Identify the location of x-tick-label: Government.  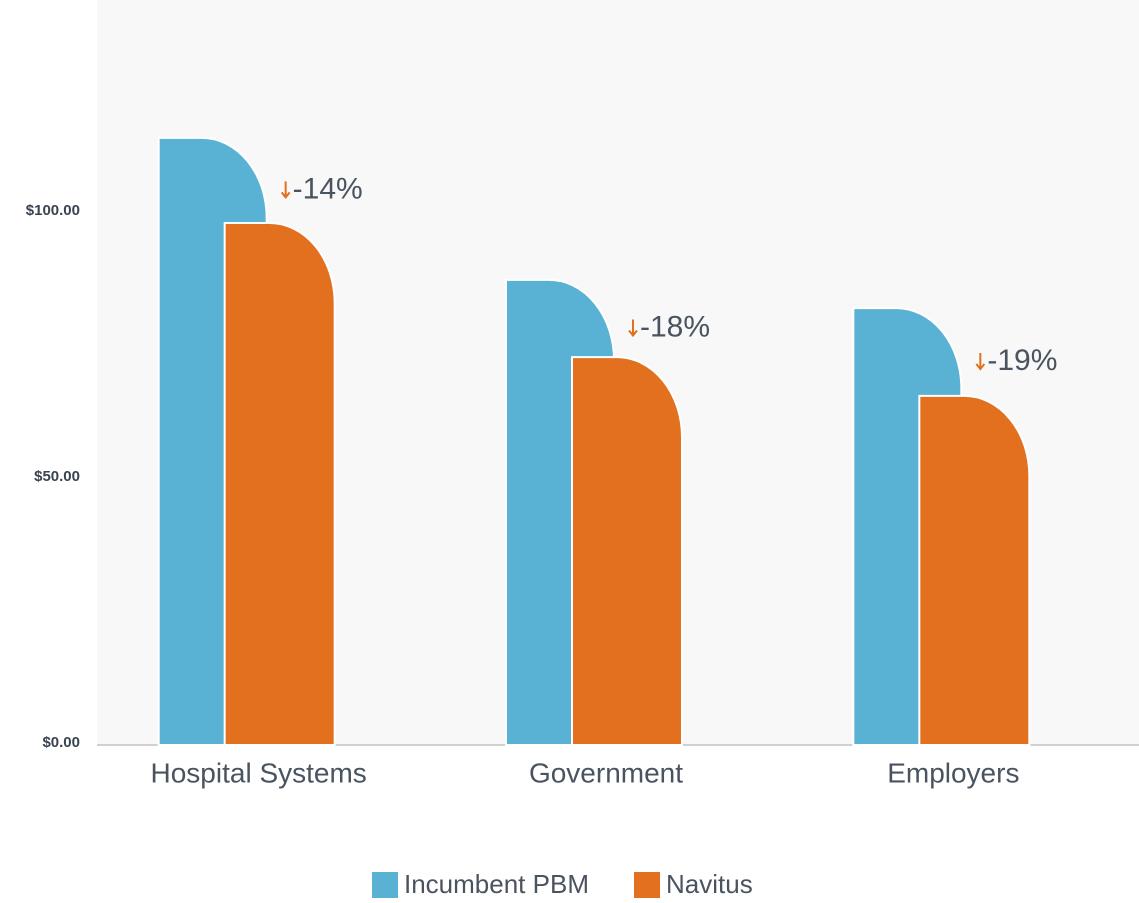
(606, 772).